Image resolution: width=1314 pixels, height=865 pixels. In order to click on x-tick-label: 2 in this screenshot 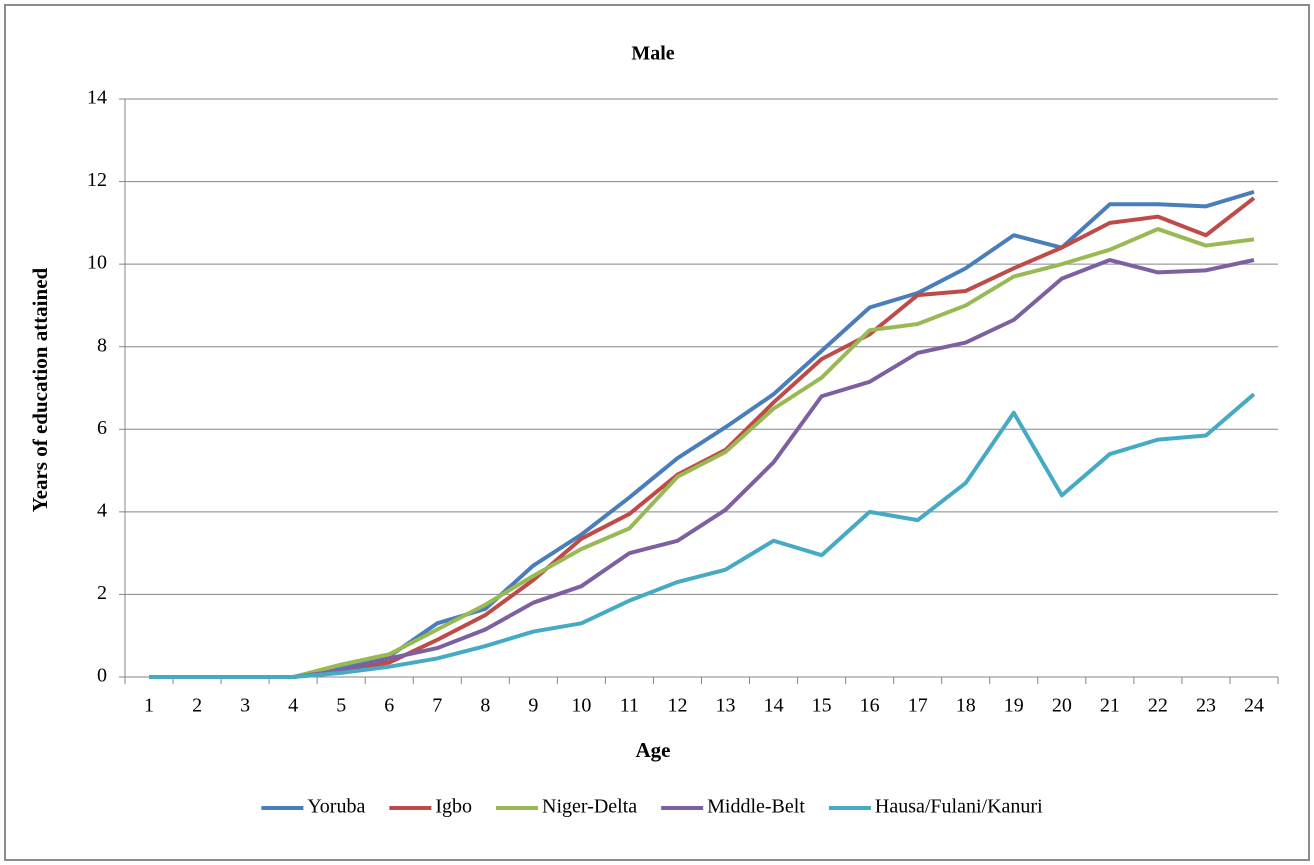, I will do `click(197, 706)`.